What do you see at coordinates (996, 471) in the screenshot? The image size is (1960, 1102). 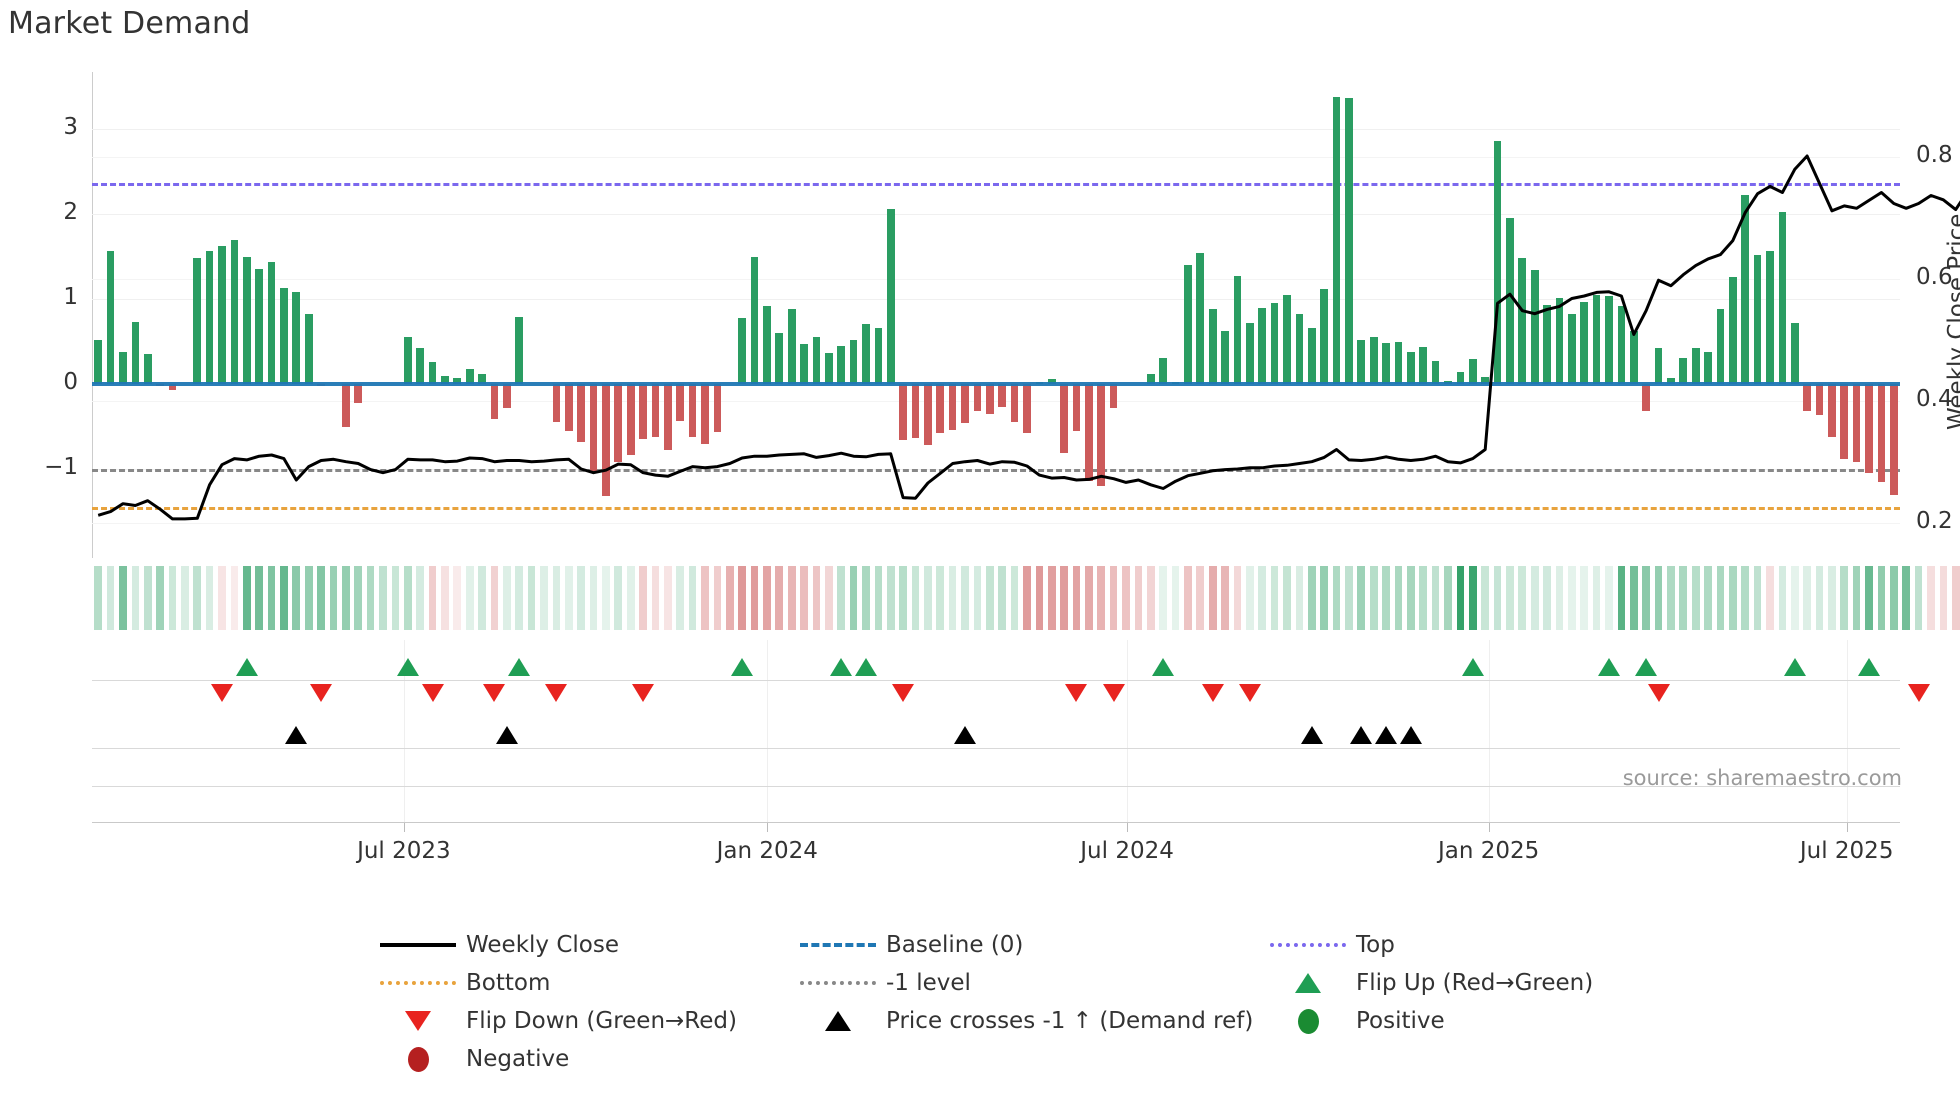 I see `reference-line-1-level` at bounding box center [996, 471].